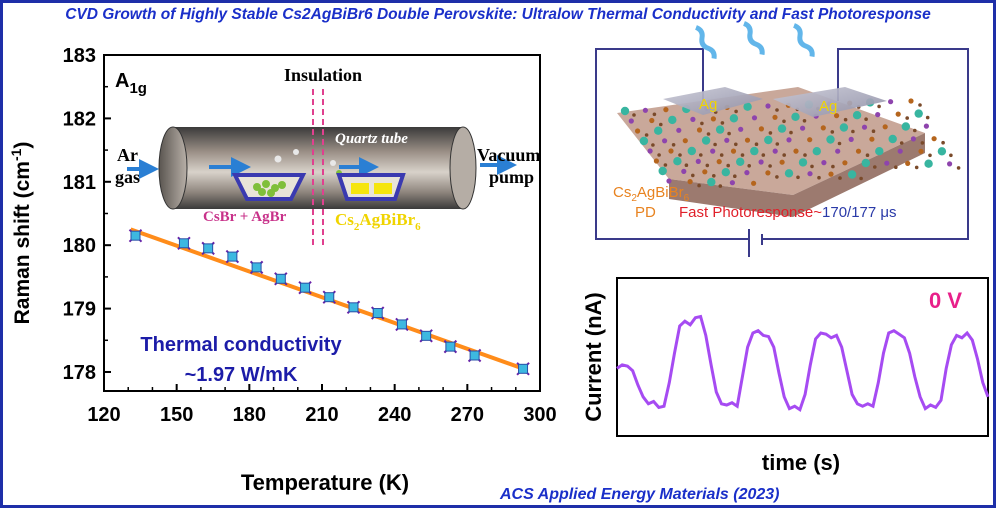 The height and width of the screenshot is (508, 996). Describe the element at coordinates (245, 217) in the screenshot. I see `precursor-label: CsBr + AgBr` at that location.